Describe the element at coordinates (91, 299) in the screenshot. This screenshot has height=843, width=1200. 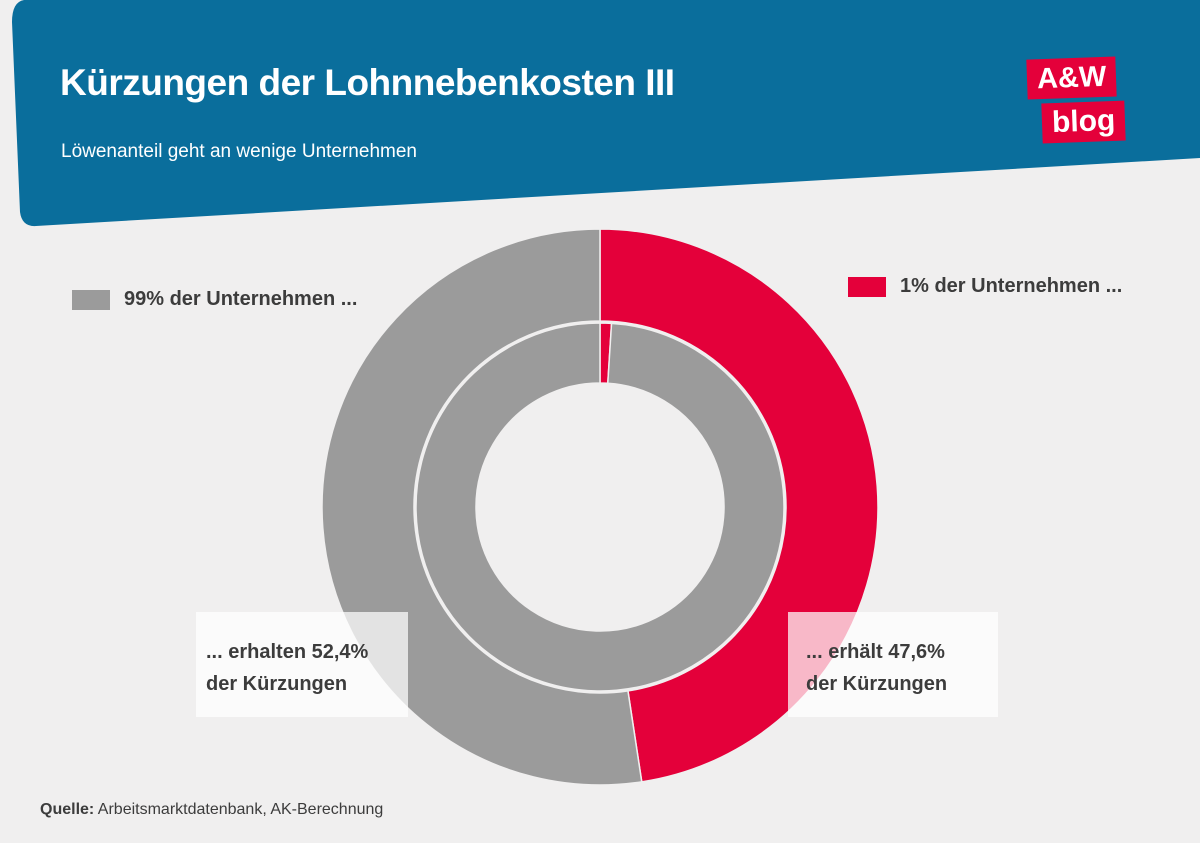
I see `legend-swatch-grey` at that location.